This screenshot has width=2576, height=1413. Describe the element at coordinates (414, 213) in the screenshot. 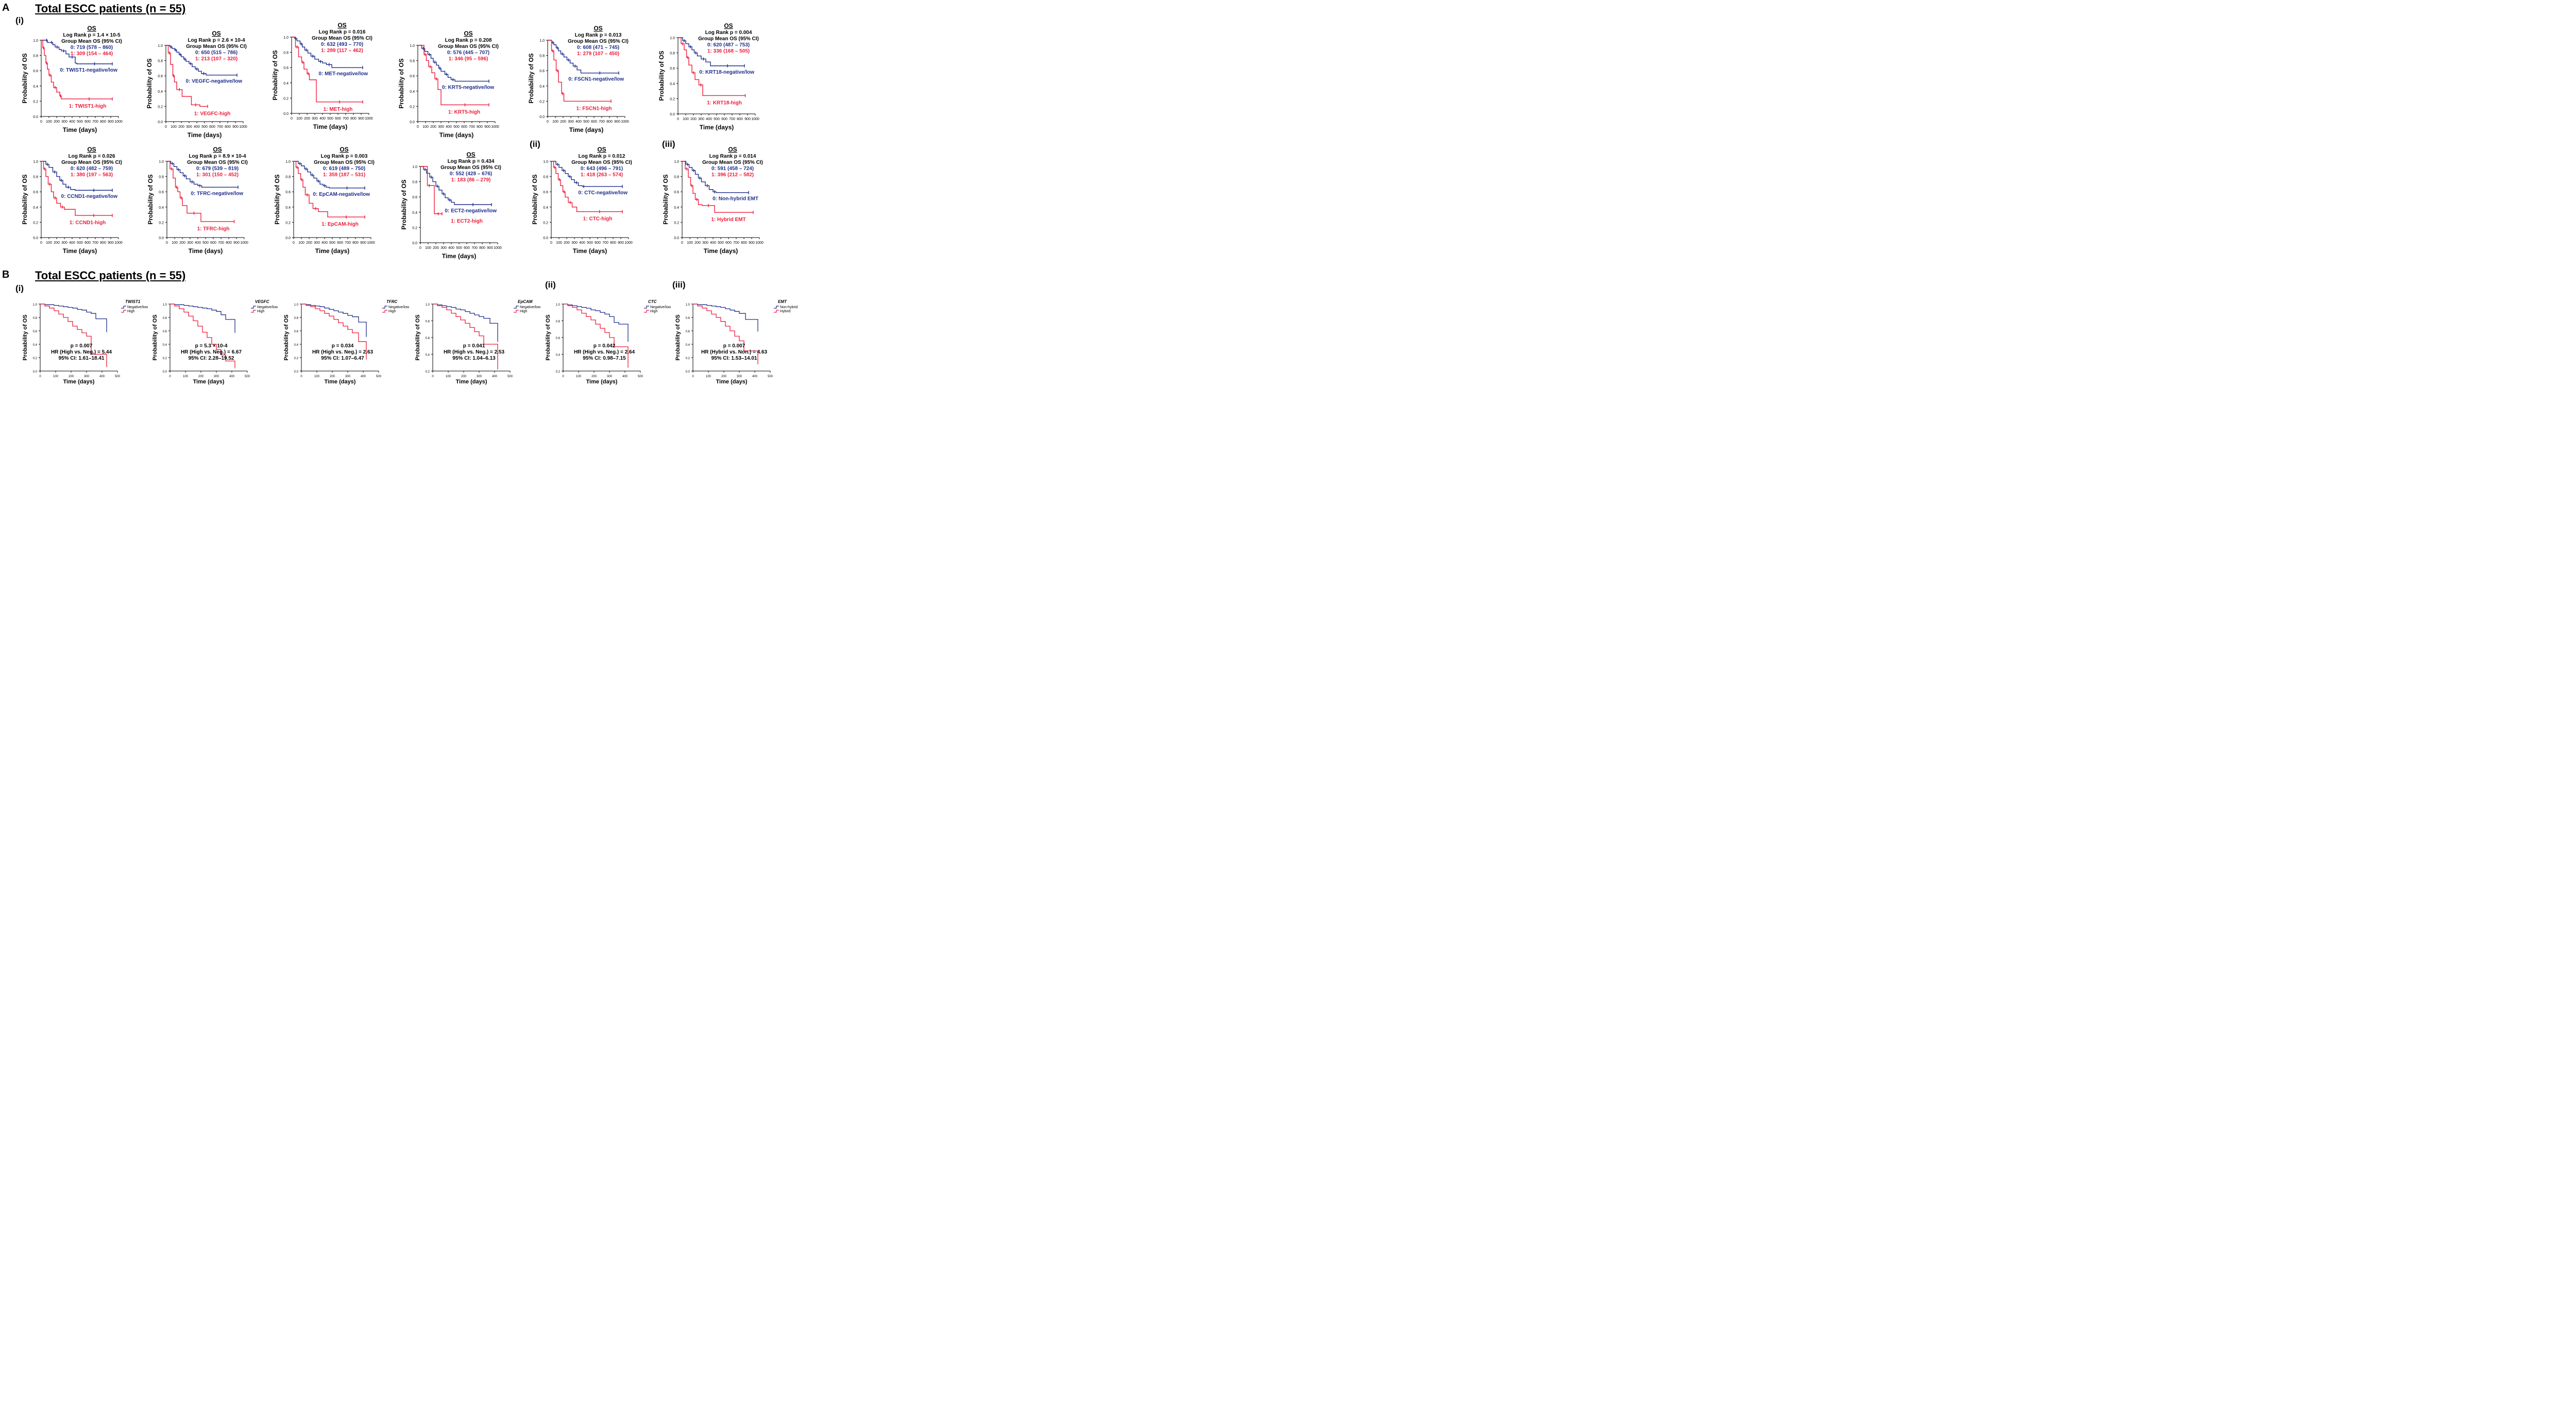

I see `A10-y-tick-label: 0.4` at that location.